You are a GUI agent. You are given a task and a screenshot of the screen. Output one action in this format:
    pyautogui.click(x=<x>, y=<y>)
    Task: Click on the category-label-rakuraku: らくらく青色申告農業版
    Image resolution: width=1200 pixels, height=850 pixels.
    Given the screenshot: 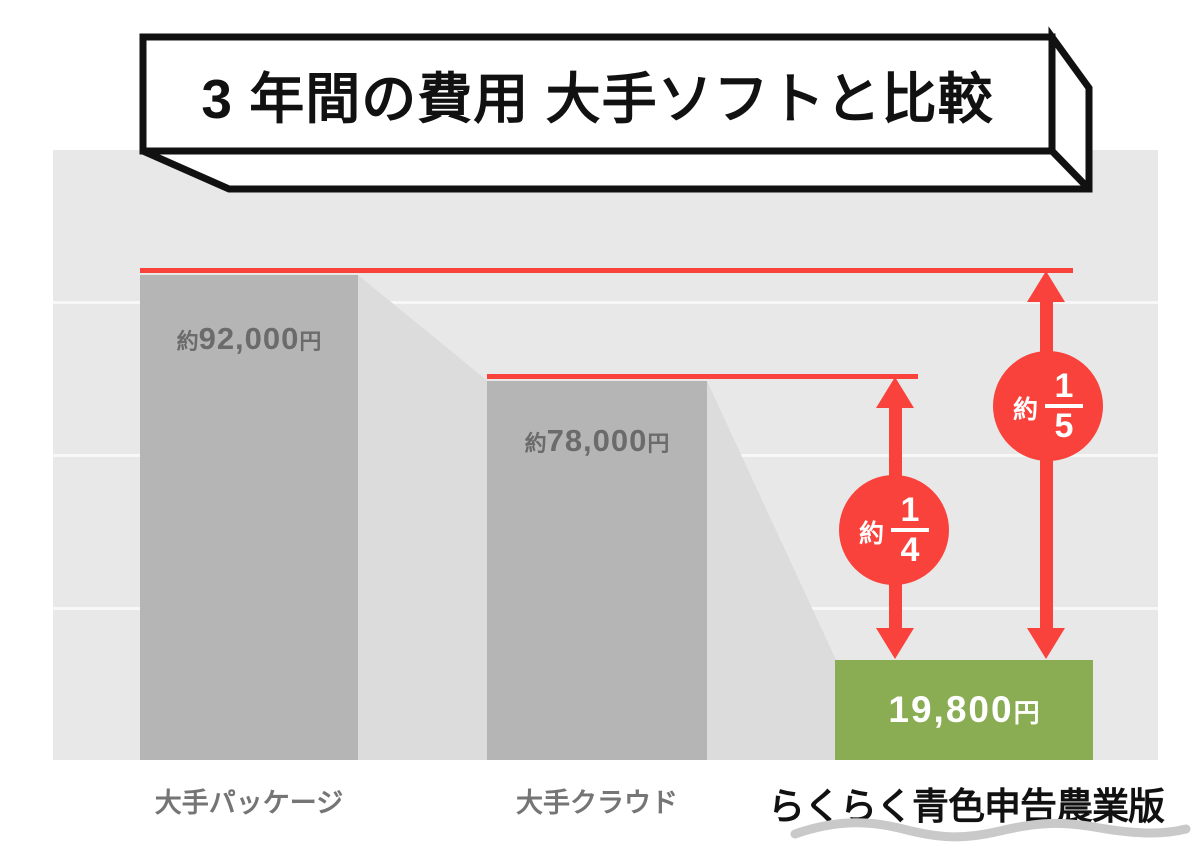 What is the action you would take?
    pyautogui.click(x=966, y=806)
    